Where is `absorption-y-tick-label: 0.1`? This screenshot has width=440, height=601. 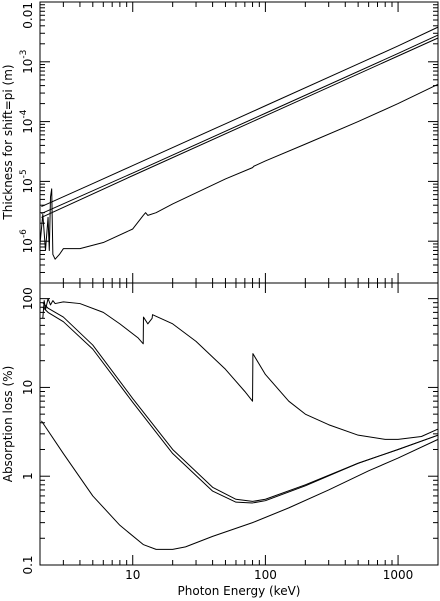
absorption-y-tick-label: 0.1 is located at coordinates (28, 564).